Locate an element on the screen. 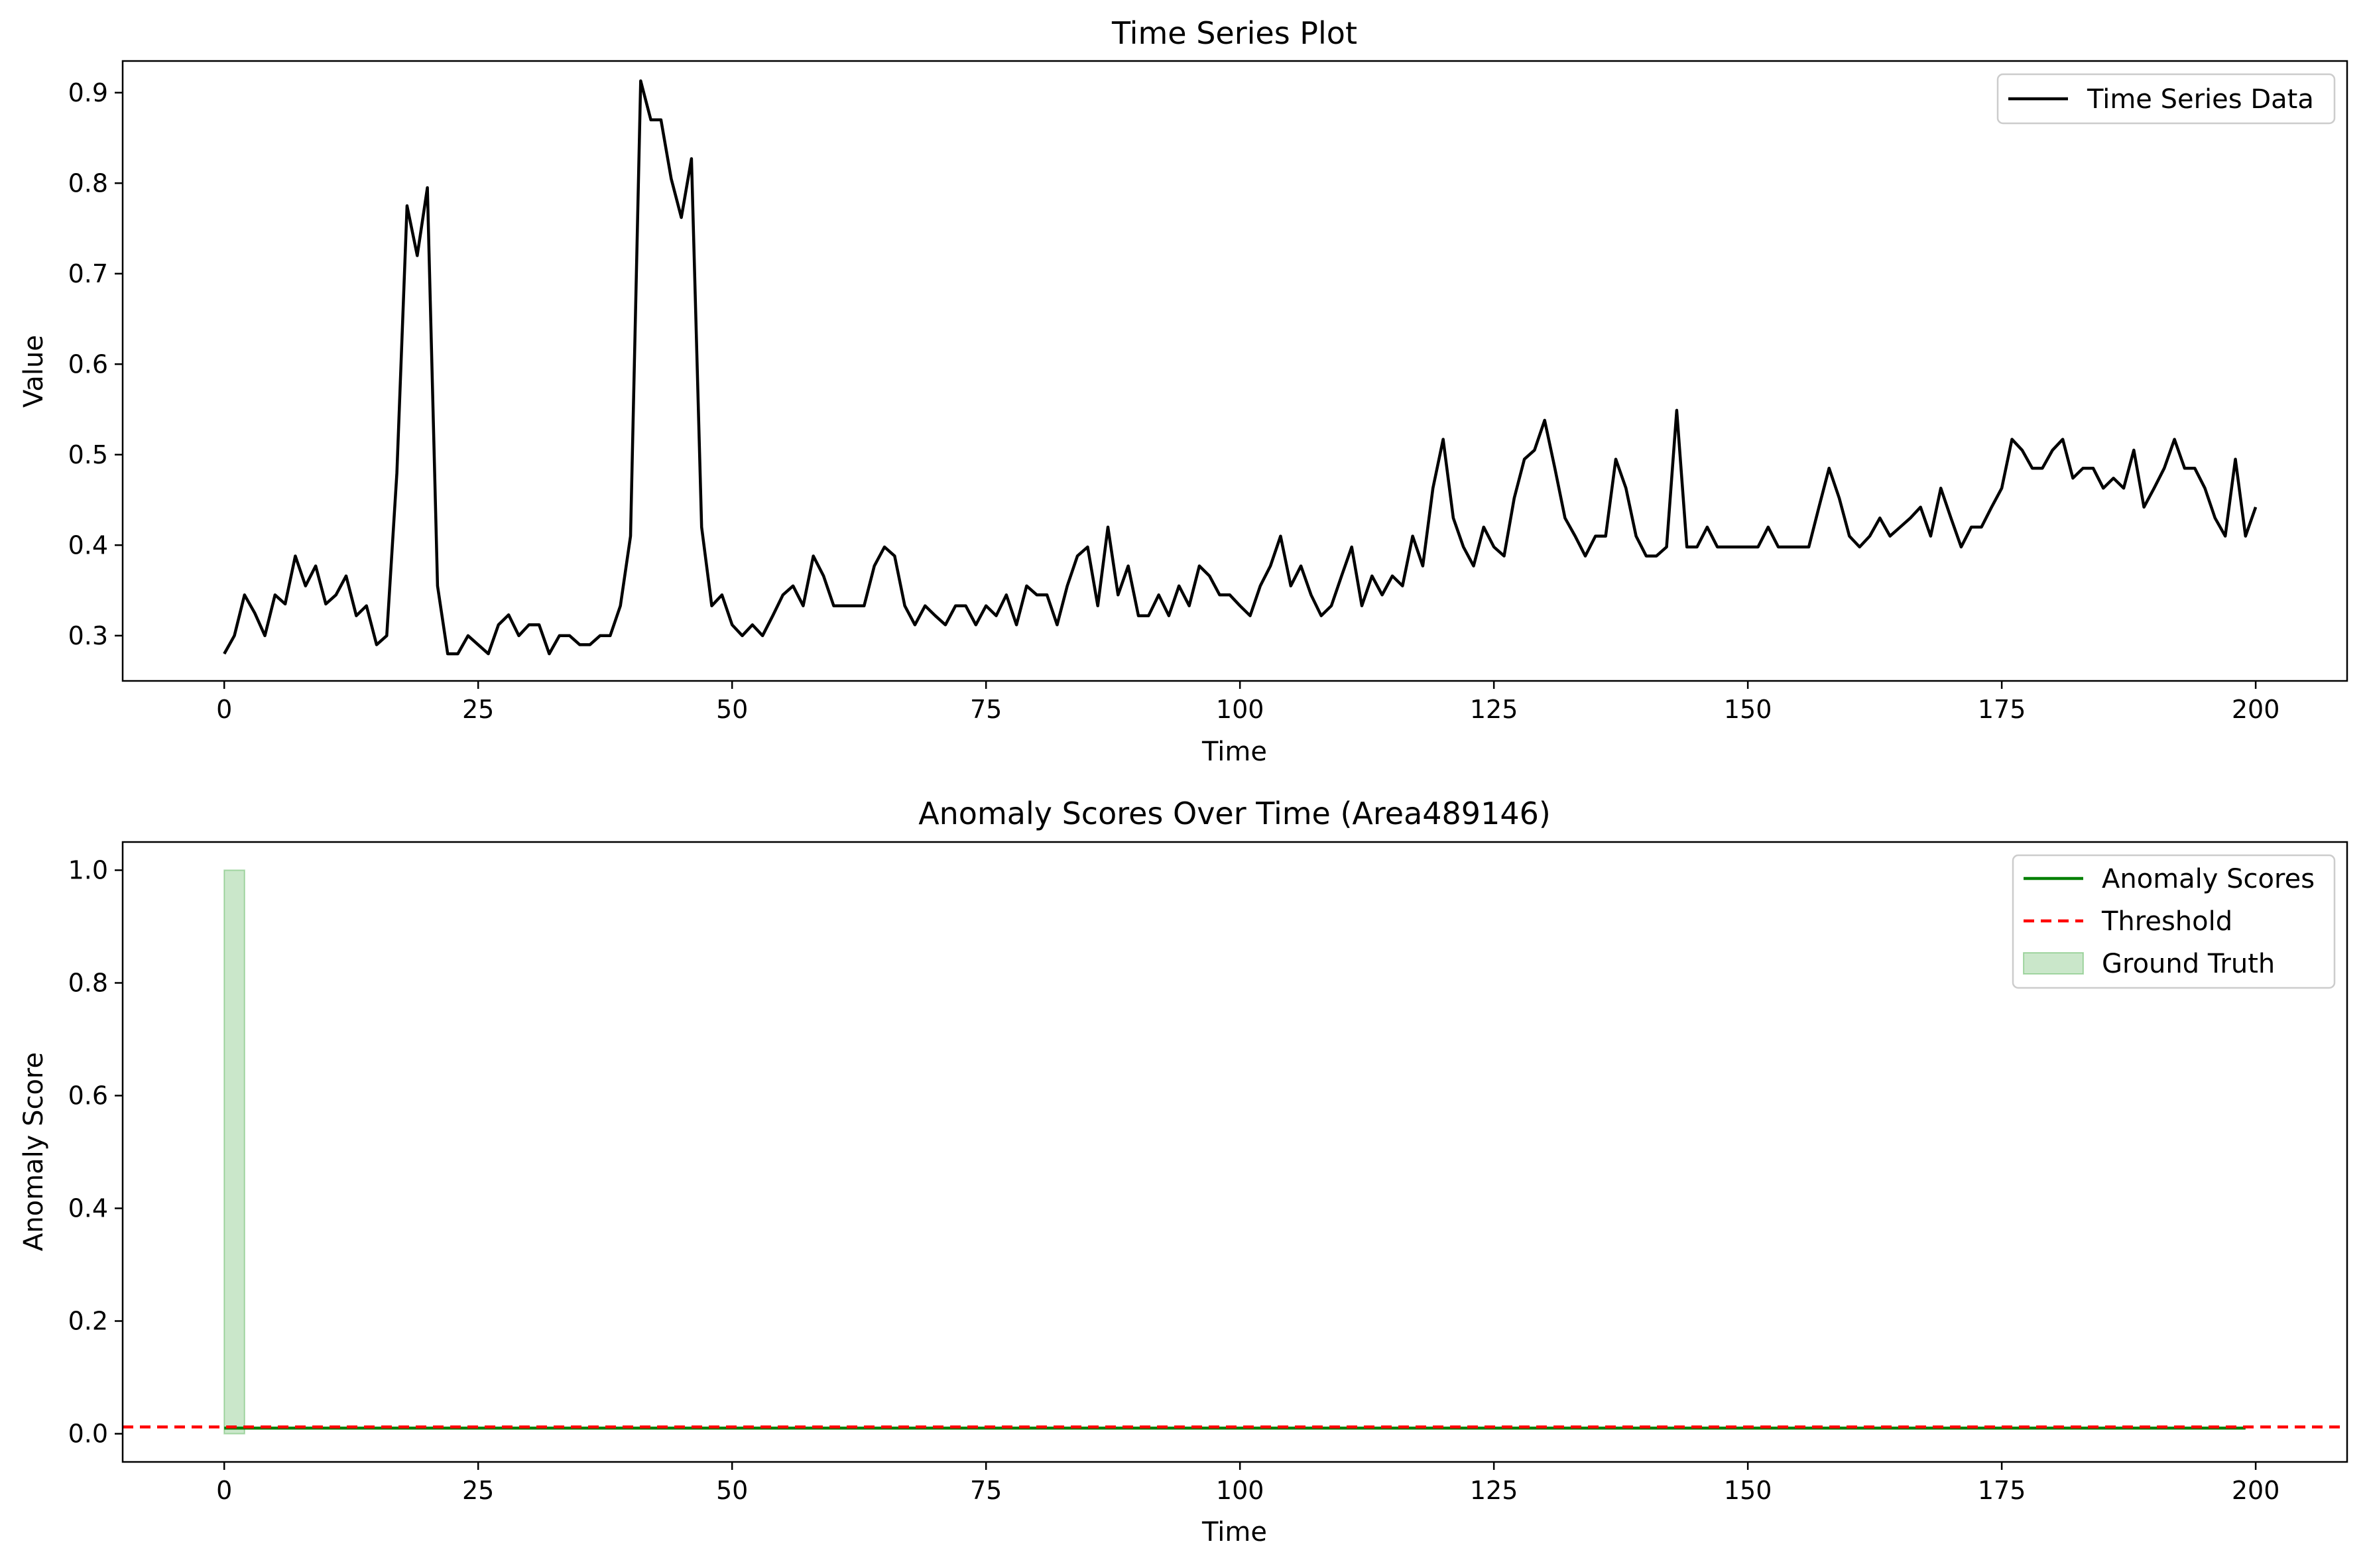  legend-label-anomaly-scores: Anomaly Scores is located at coordinates (2208, 879).